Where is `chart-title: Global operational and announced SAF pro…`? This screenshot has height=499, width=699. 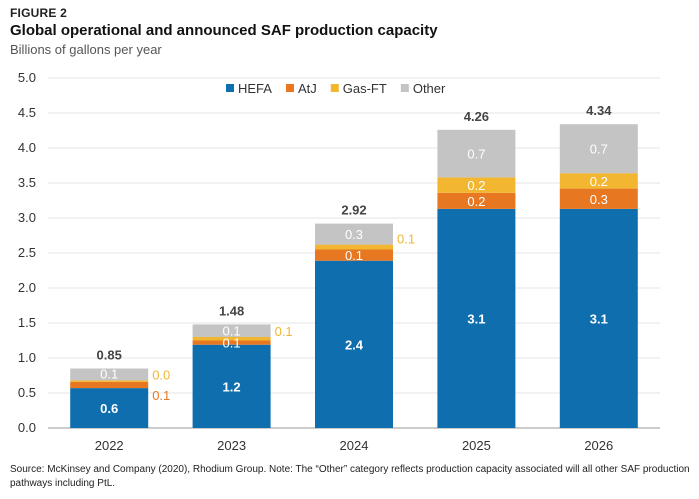
chart-title: Global operational and announced SAF pro… is located at coordinates (224, 30).